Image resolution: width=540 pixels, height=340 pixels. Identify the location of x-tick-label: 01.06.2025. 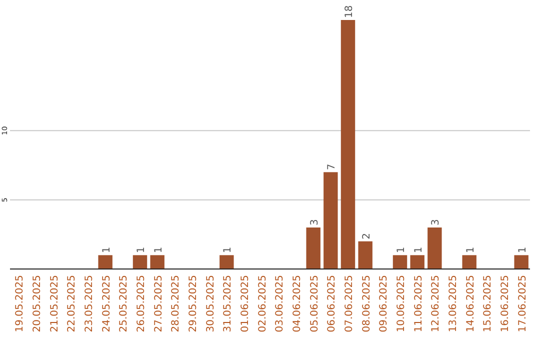
(245, 303).